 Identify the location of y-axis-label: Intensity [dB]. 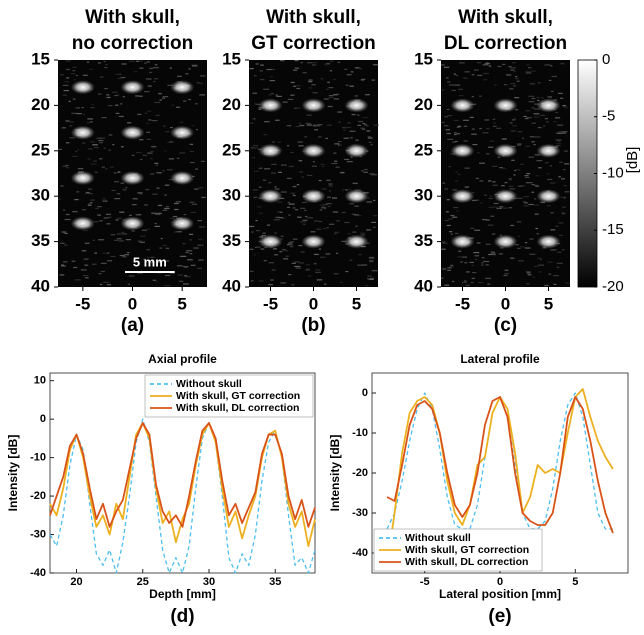
(335, 473).